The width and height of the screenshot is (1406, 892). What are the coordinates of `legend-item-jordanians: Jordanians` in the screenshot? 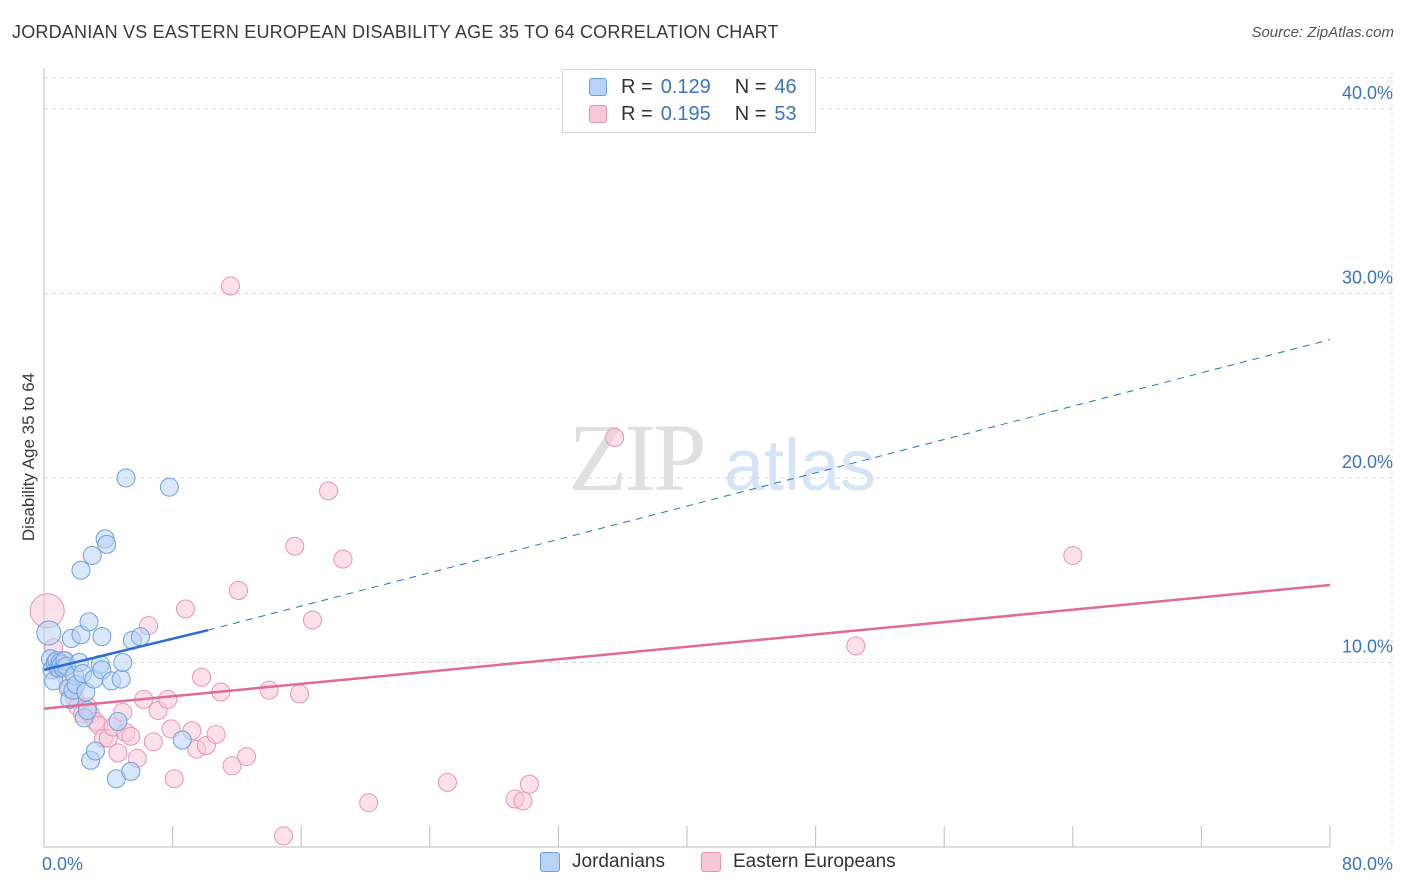 It's located at (602, 862).